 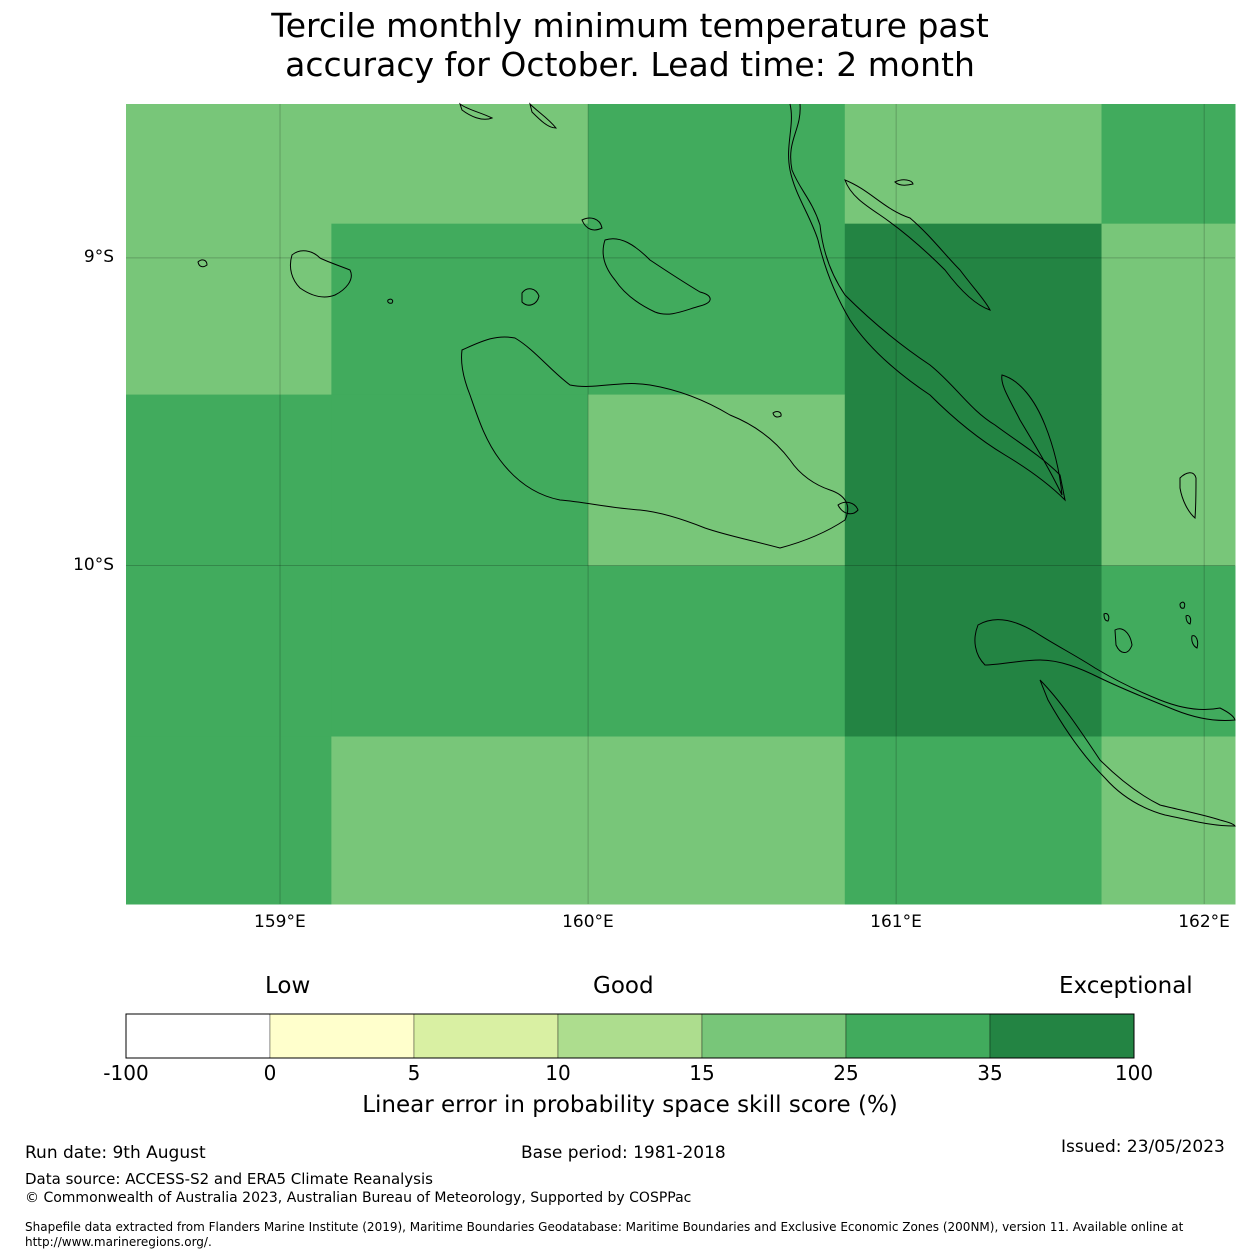 I want to click on coastline-makira-tail, so click(x=1137, y=753).